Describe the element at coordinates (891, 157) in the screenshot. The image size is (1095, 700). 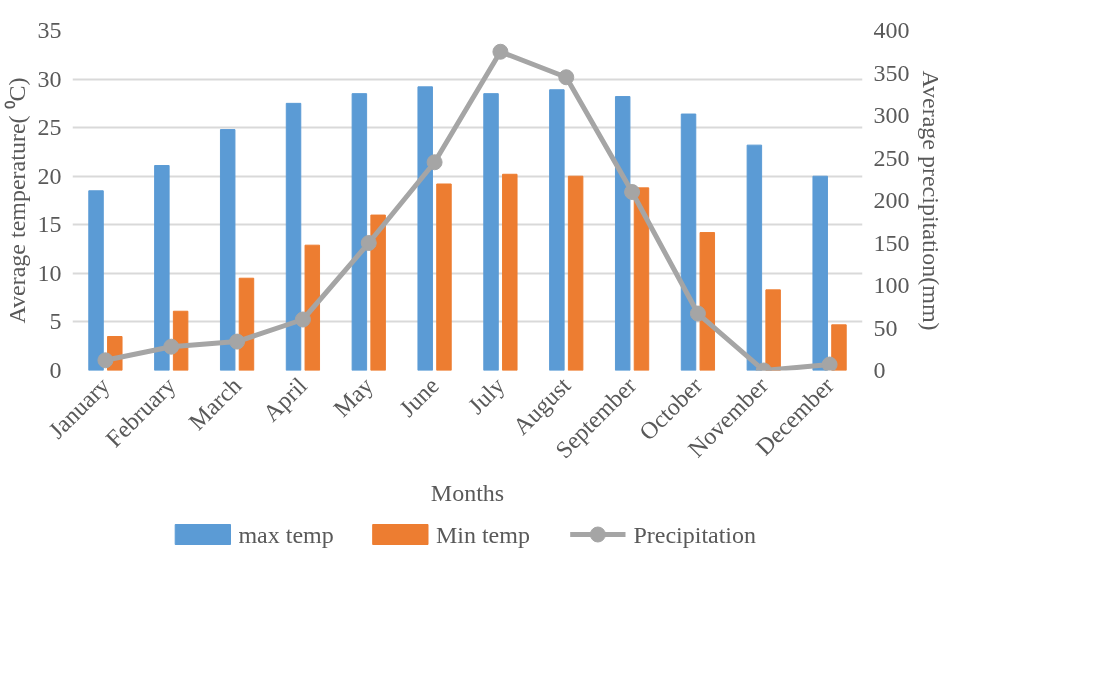
I see `y2-tick-label: 250` at that location.